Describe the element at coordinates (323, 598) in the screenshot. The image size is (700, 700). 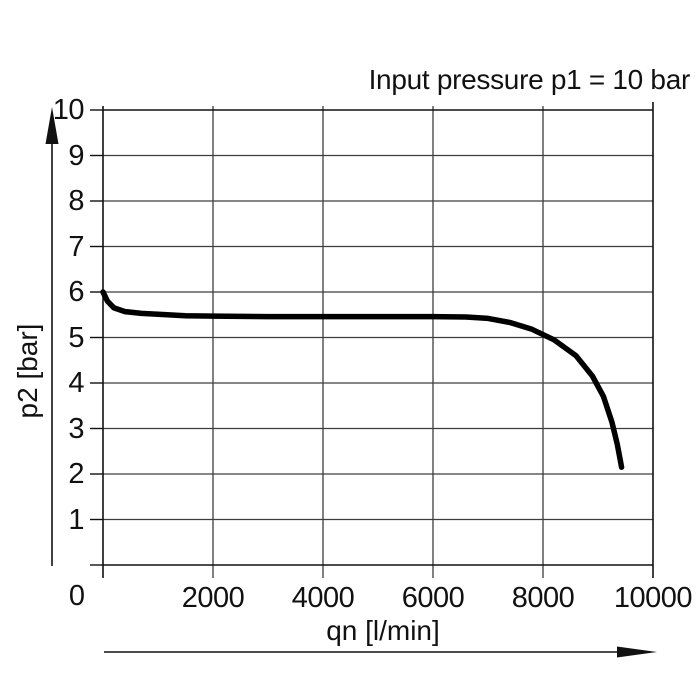
I see `x-tick-label-4000: 4000` at that location.